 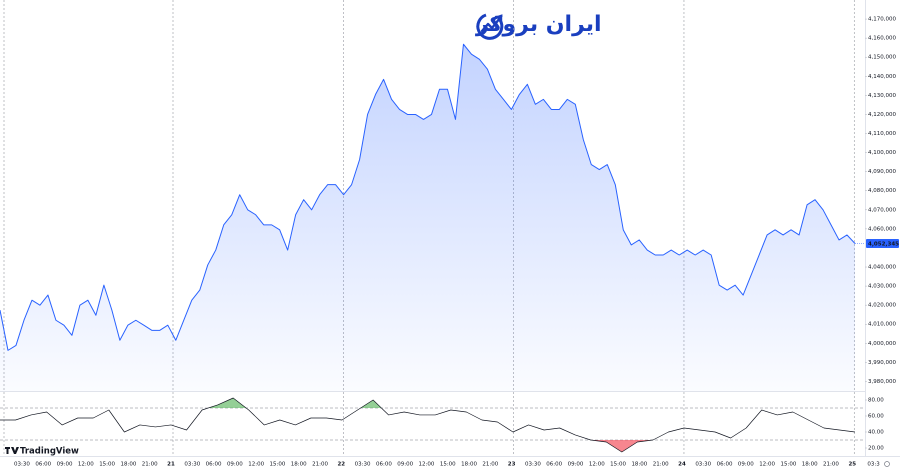 I want to click on x-tick-label: 22, so click(x=341, y=465).